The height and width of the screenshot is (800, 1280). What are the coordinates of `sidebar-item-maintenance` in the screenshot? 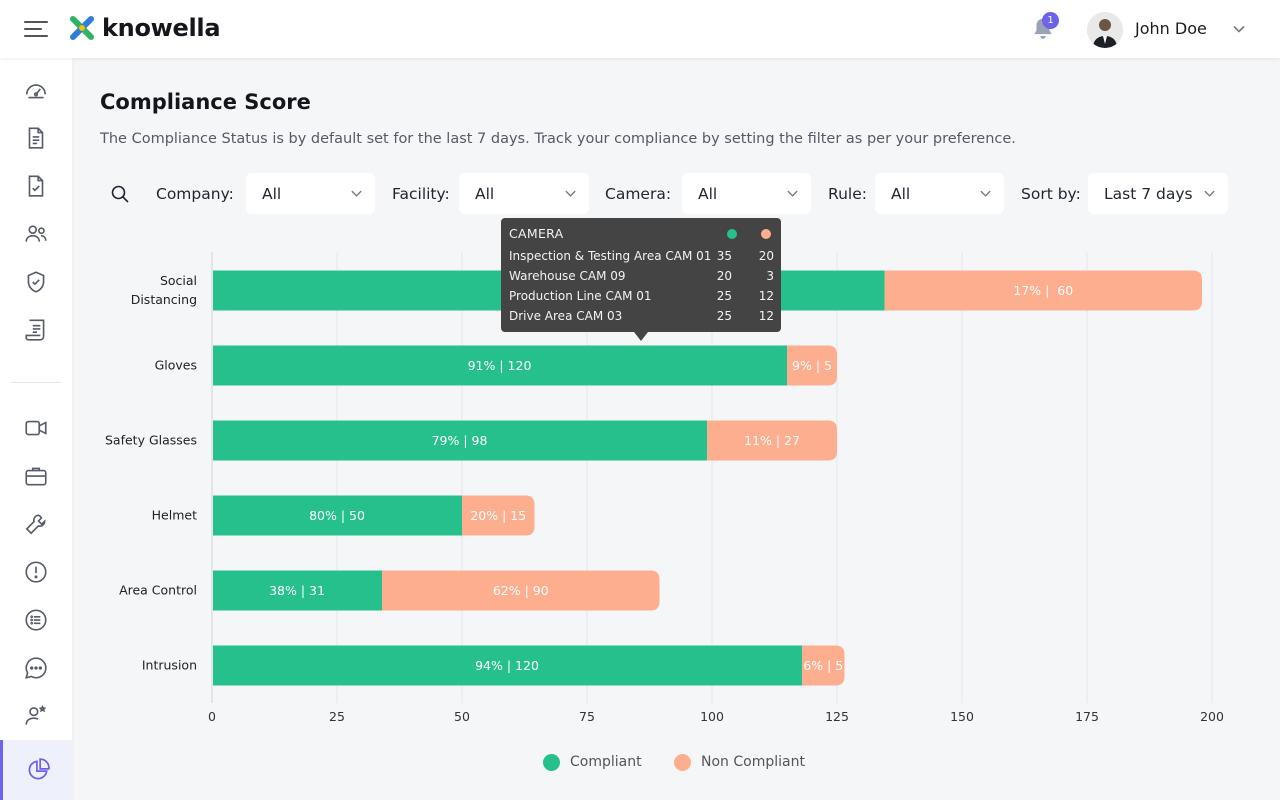 It's located at (36, 524).